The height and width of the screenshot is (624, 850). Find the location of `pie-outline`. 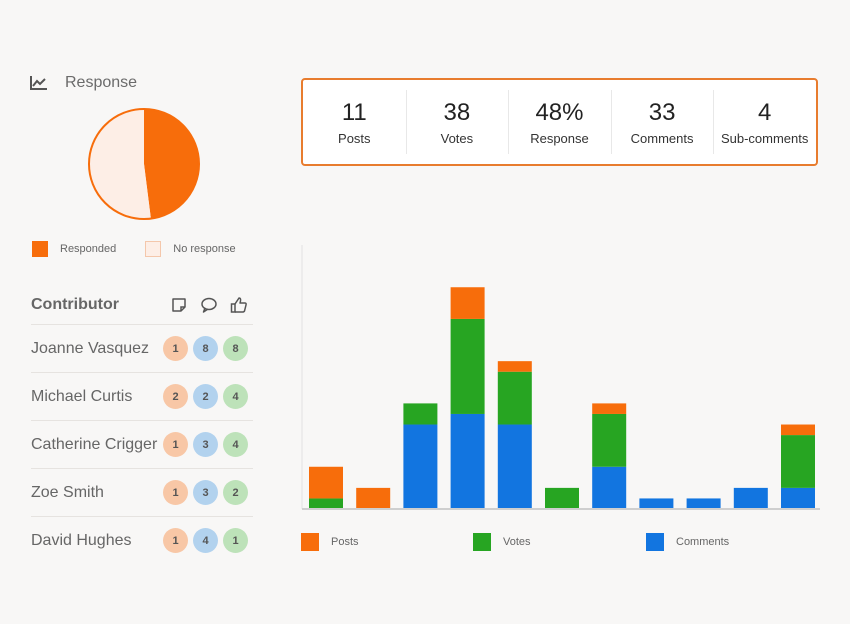

pie-outline is located at coordinates (144, 164).